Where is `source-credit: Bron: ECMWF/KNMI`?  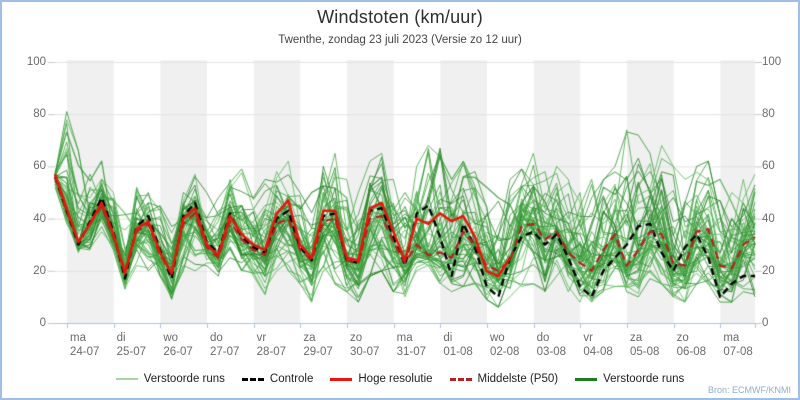
source-credit: Bron: ECMWF/KNMI is located at coordinates (749, 390).